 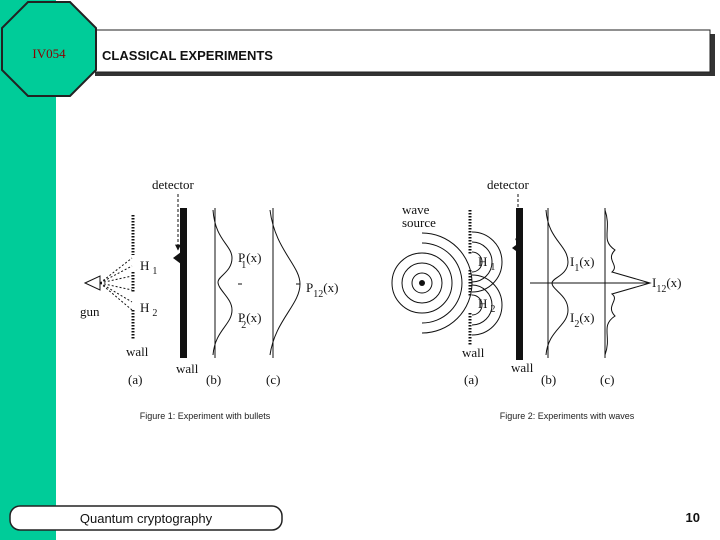 I want to click on label: I2(x), so click(x=582, y=320).